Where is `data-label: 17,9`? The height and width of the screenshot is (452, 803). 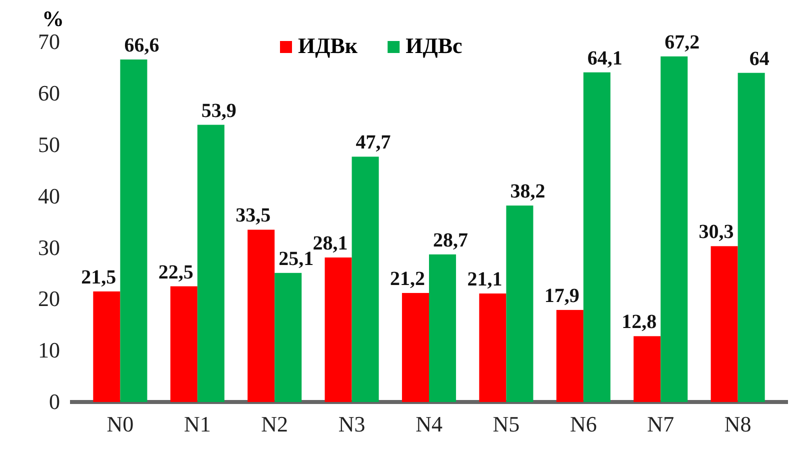
data-label: 17,9 is located at coordinates (562, 295).